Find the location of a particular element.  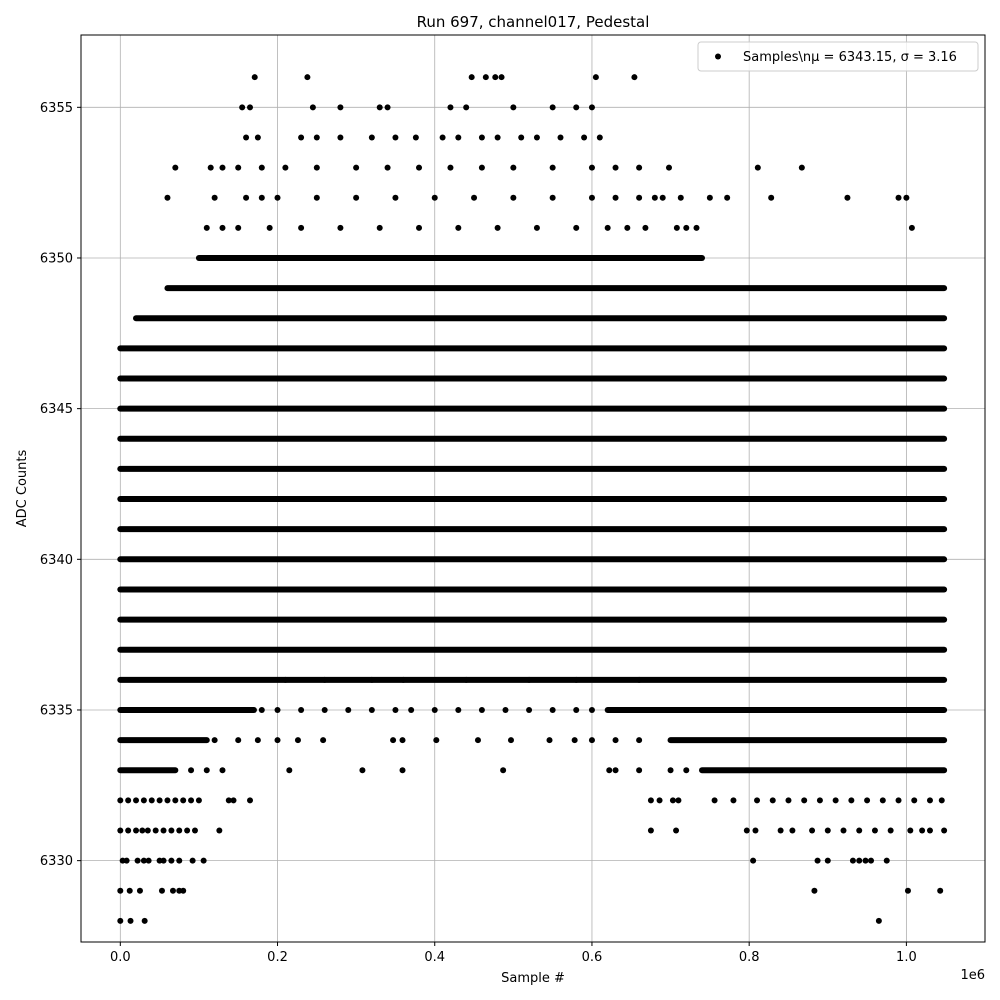

y-tick-label: 6345 is located at coordinates (56, 409).